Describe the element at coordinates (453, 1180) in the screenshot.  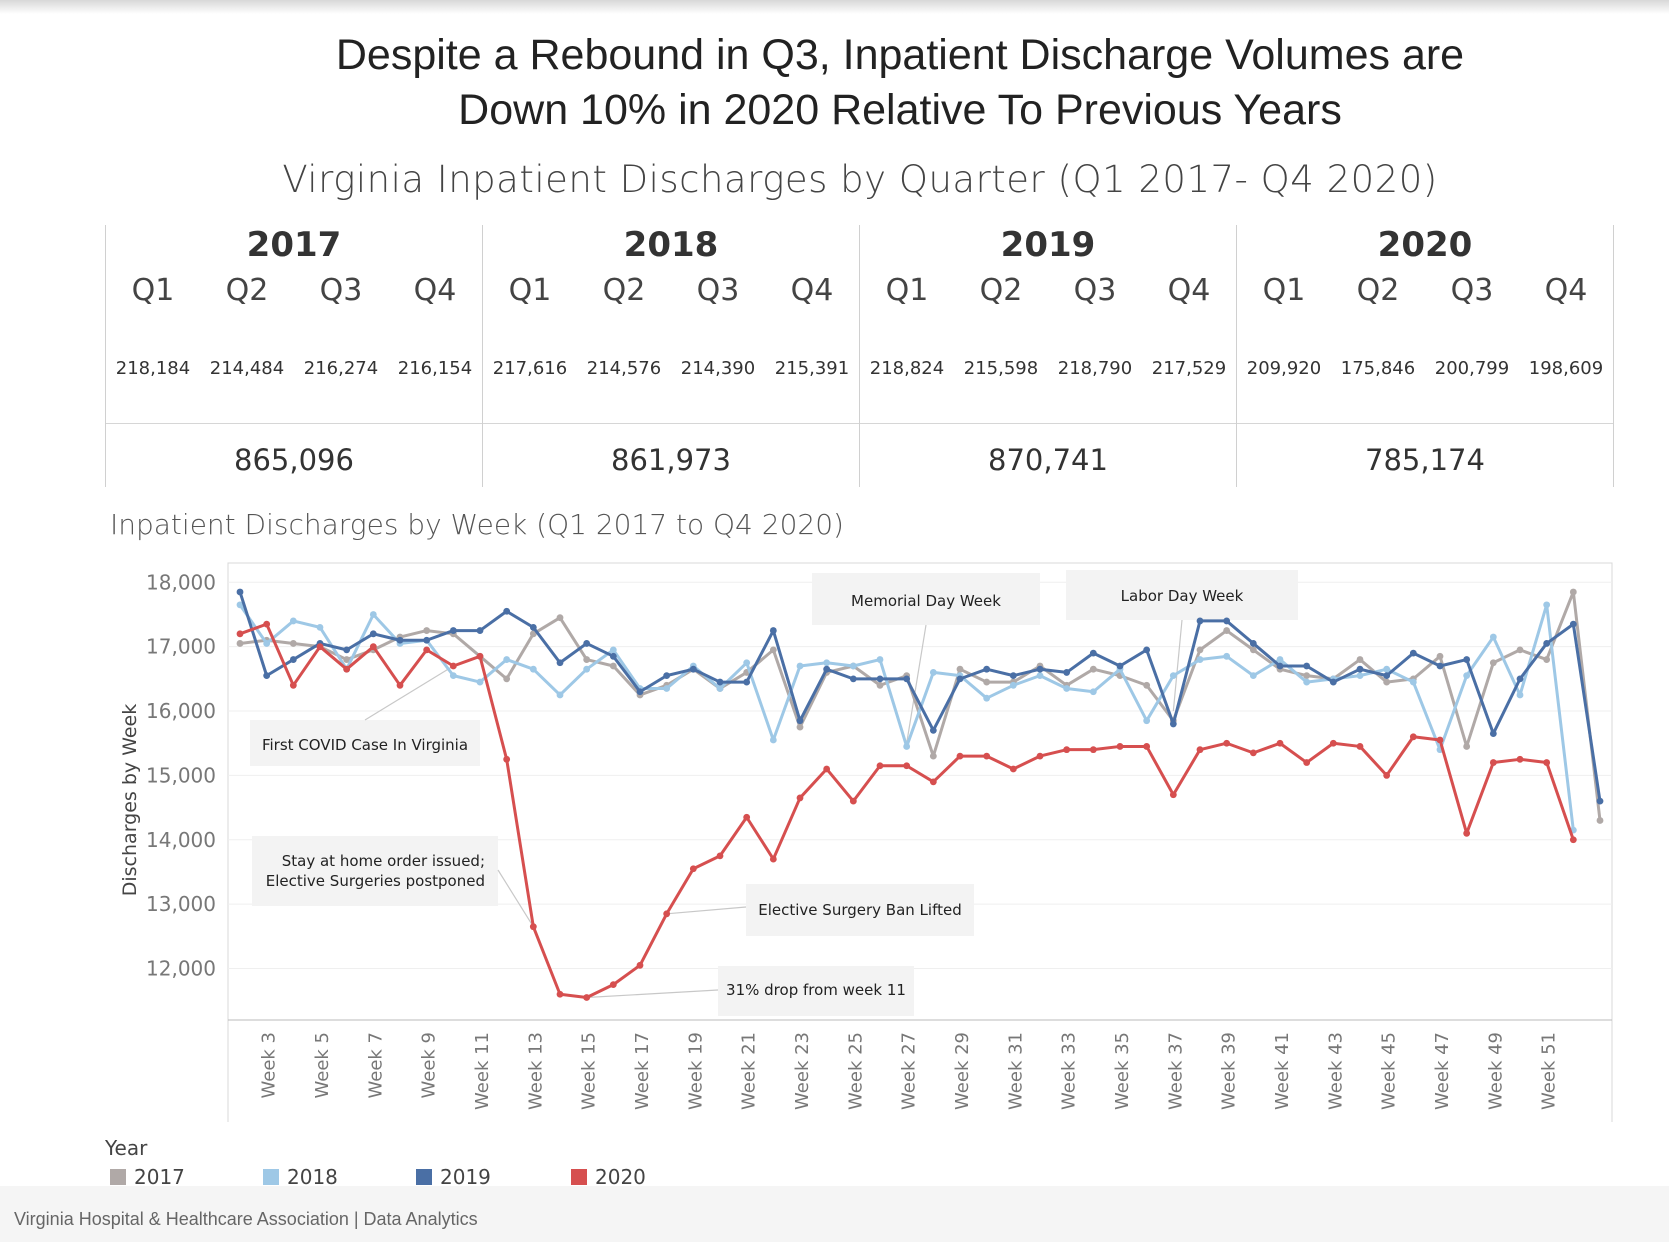
I see `legend-item-2019: 2019` at that location.